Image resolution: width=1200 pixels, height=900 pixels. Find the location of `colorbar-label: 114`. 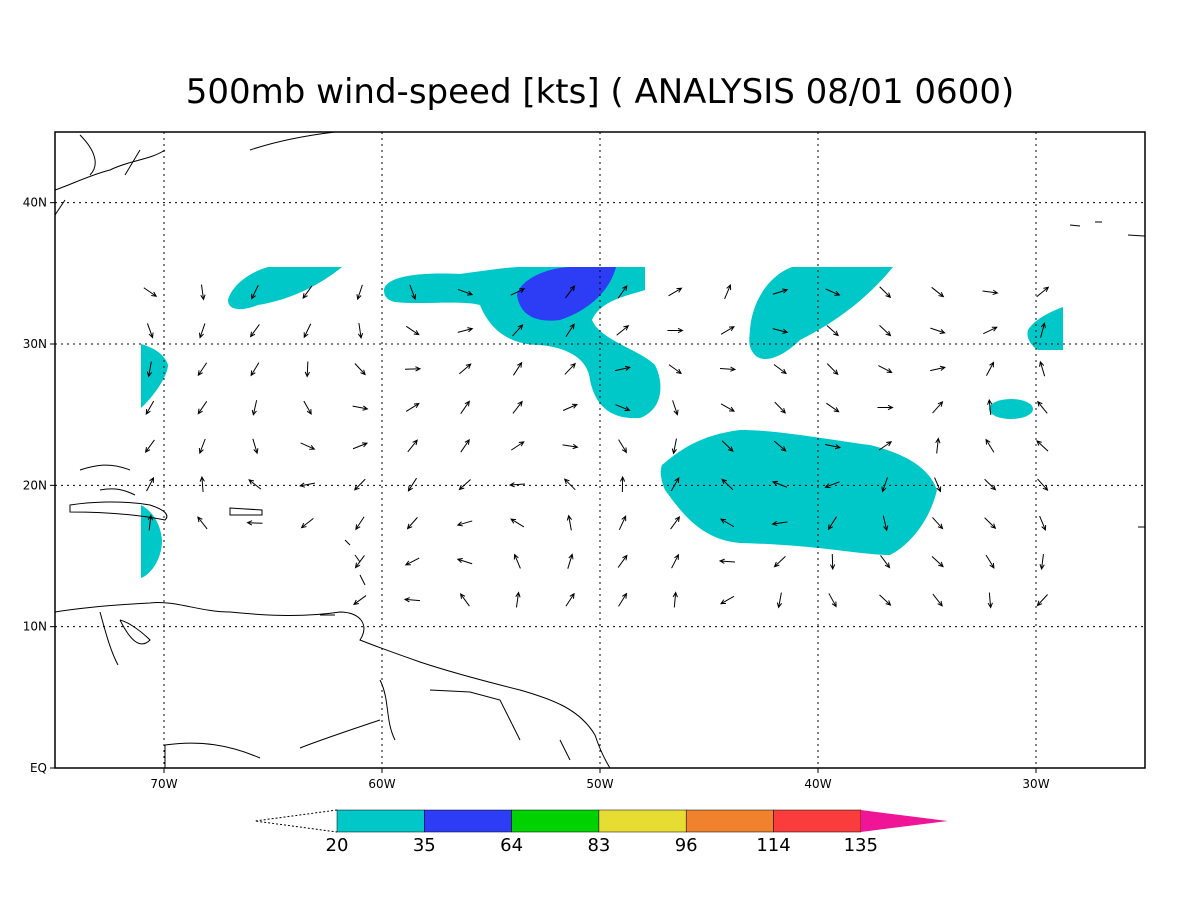

colorbar-label: 114 is located at coordinates (773, 845).